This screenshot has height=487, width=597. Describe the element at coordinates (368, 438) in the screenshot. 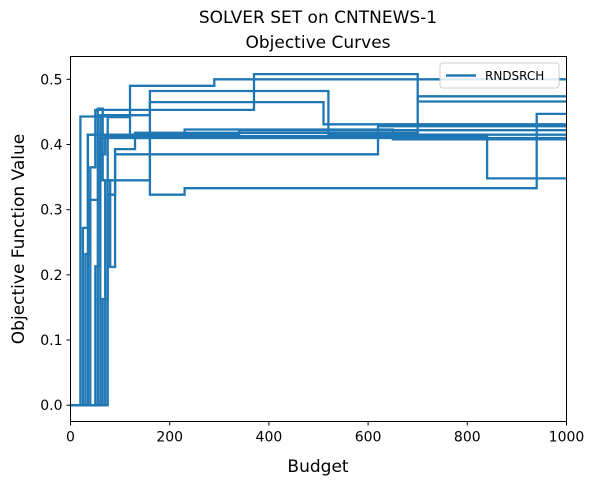

I see `x-tick-label: 600` at that location.